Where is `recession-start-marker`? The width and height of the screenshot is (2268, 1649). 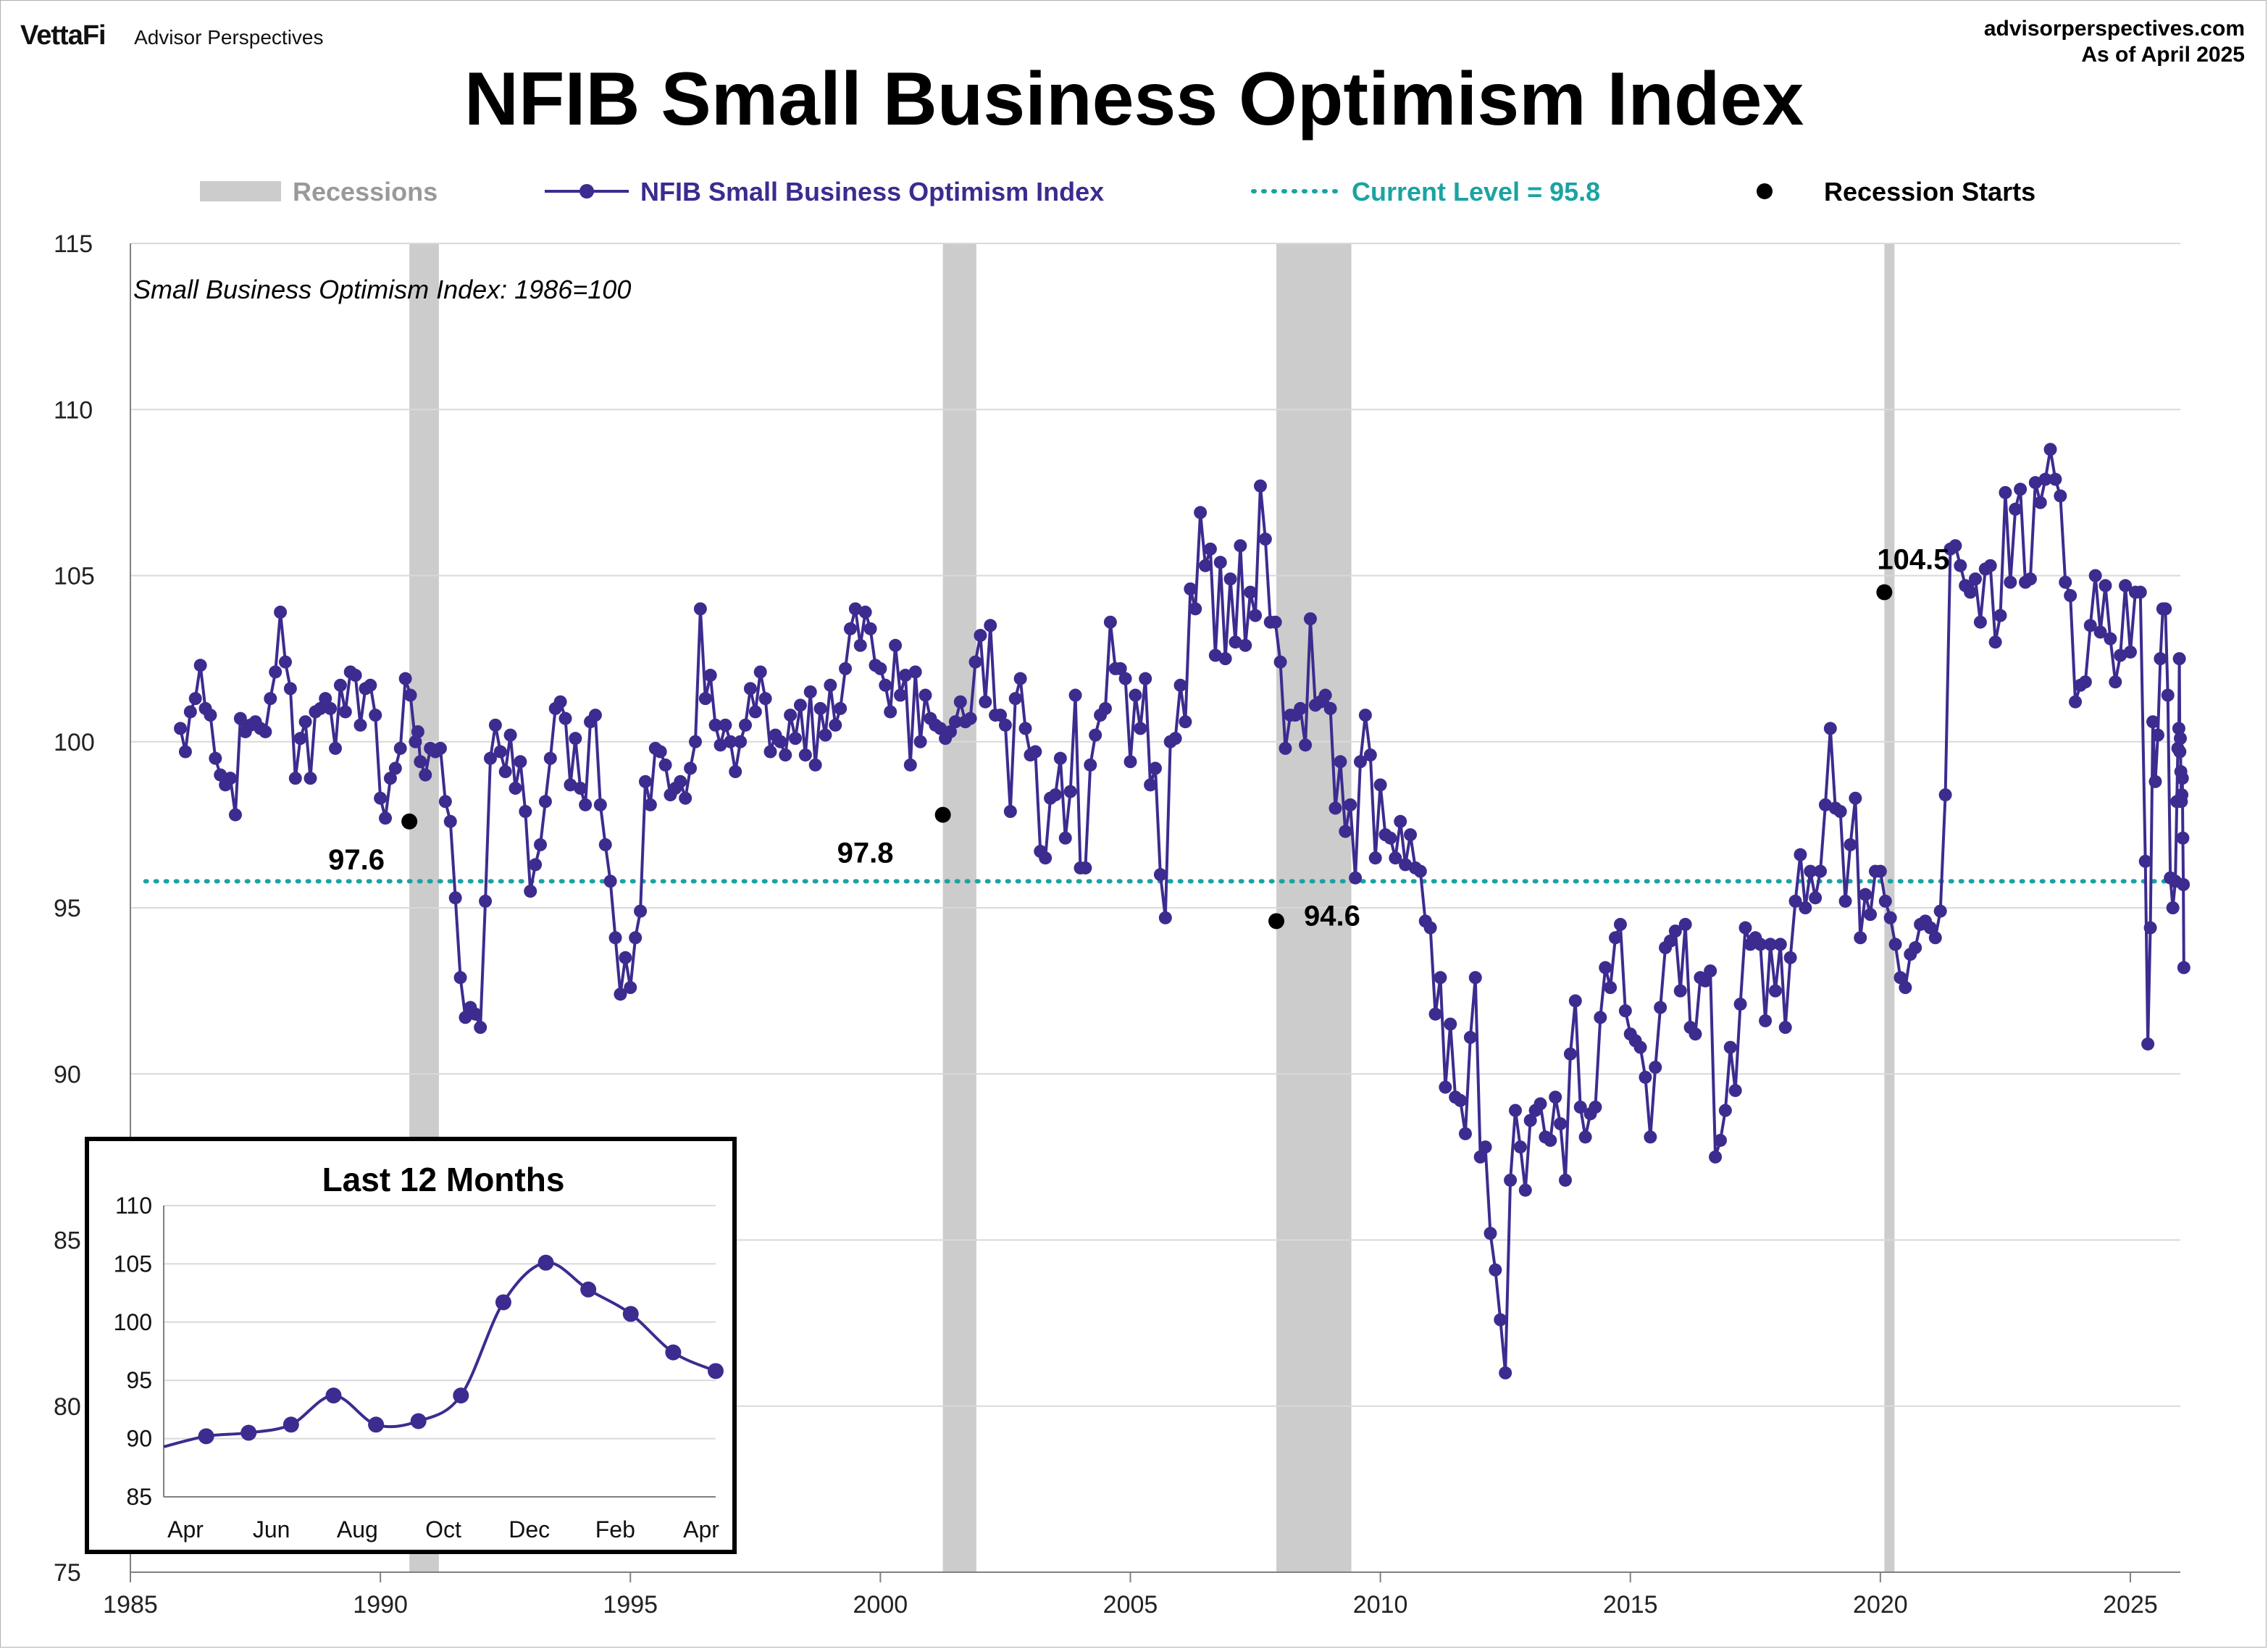 recession-start-marker is located at coordinates (1885, 592).